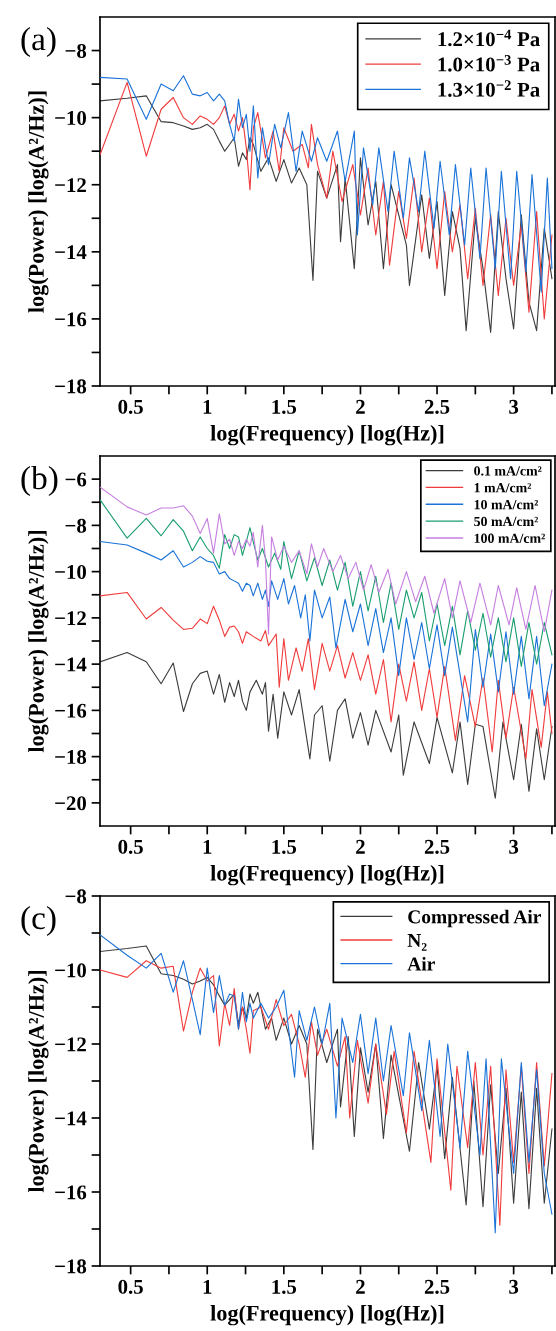  What do you see at coordinates (76, 479) in the screenshot?
I see `y-tick-label: −6` at bounding box center [76, 479].